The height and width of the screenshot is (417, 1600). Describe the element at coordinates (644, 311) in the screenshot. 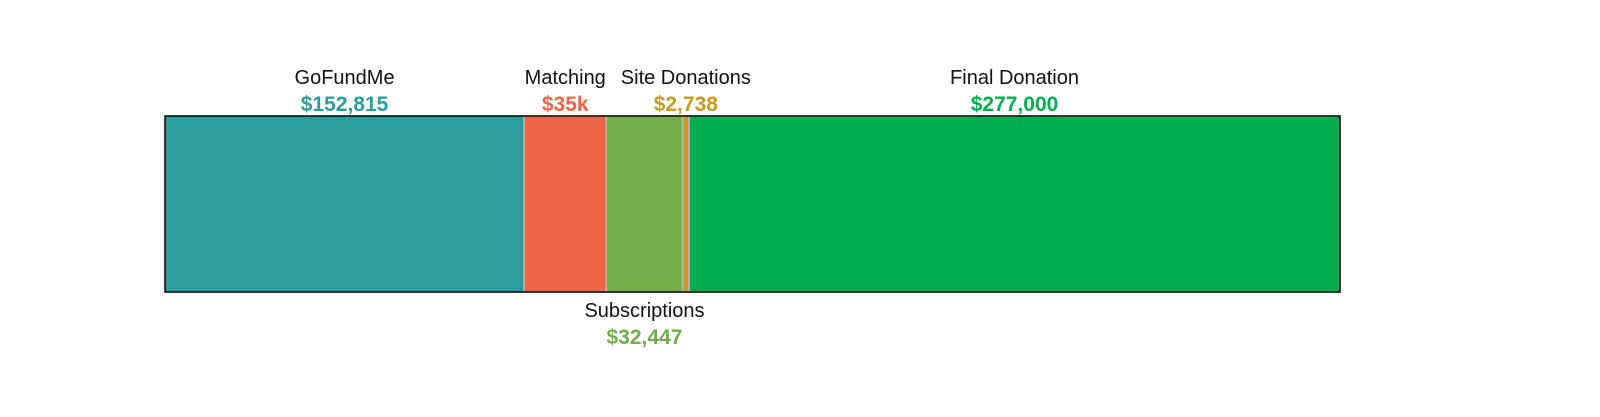

I see `segment-name-subscriptions: Subscriptions` at that location.